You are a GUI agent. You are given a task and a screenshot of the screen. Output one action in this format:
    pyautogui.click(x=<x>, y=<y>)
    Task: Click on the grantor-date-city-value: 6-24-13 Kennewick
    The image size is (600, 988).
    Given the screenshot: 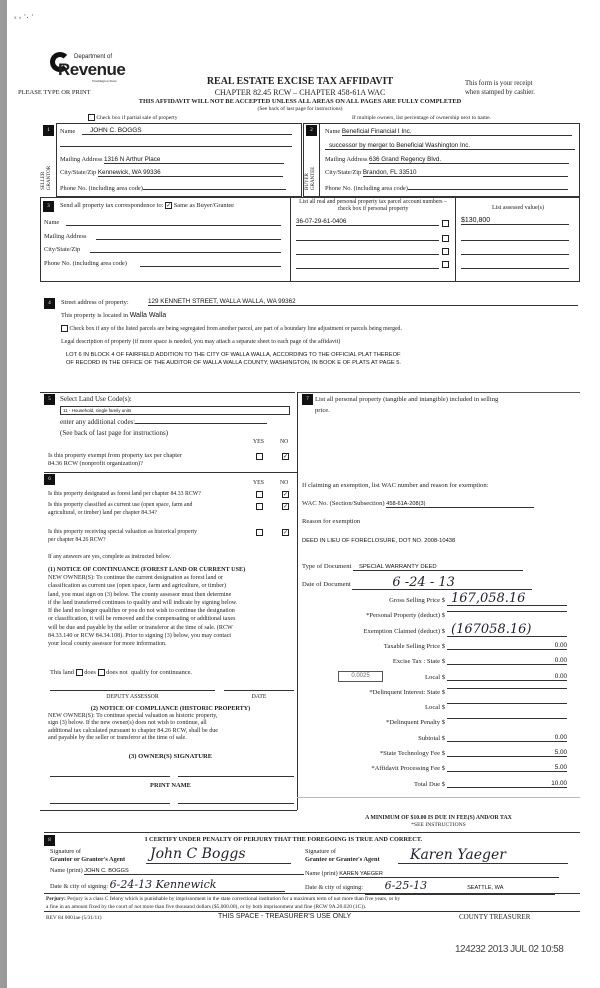 What is the action you would take?
    pyautogui.click(x=197, y=885)
    